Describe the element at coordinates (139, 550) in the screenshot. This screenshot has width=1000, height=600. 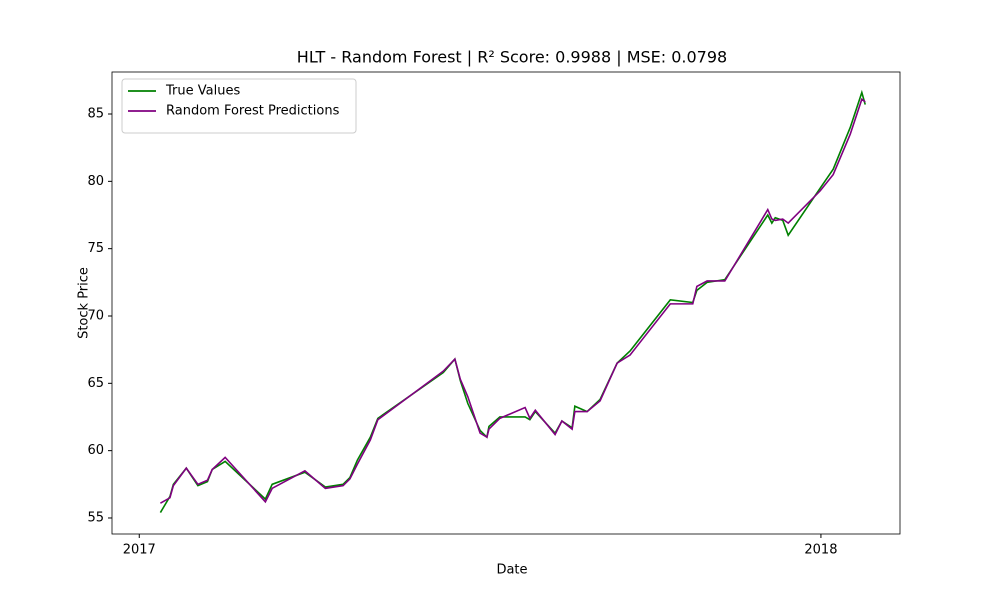
I see `x-tick-label: 2017` at that location.